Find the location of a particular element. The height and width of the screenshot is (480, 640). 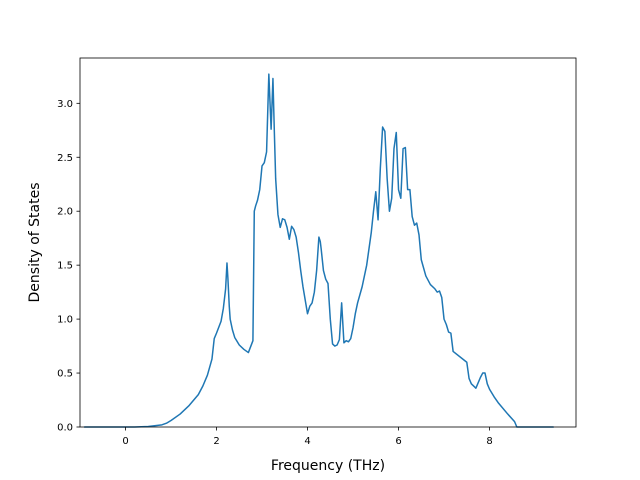

y-axis-ticks: 0.0 0.5 1.0 1.5 2.0 2.5 3.0 is located at coordinates (68, 266).